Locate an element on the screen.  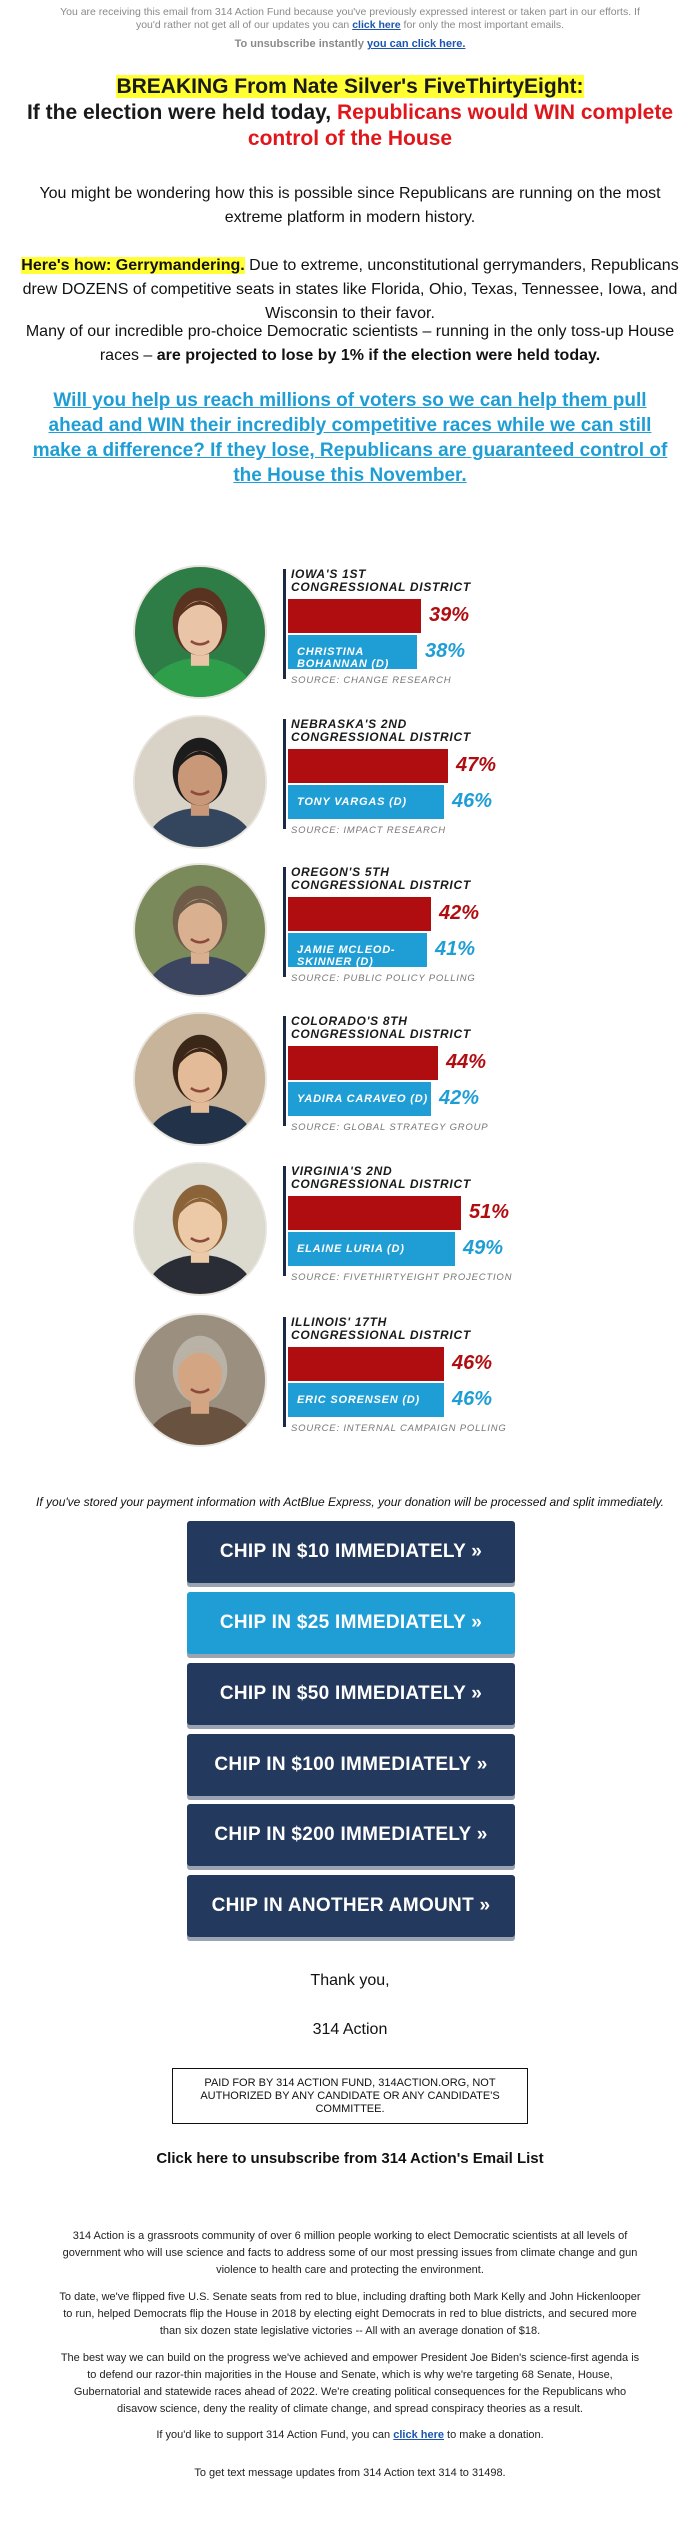
district-name-line1: VIRGINIA'S 2ND is located at coordinates (342, 1171).